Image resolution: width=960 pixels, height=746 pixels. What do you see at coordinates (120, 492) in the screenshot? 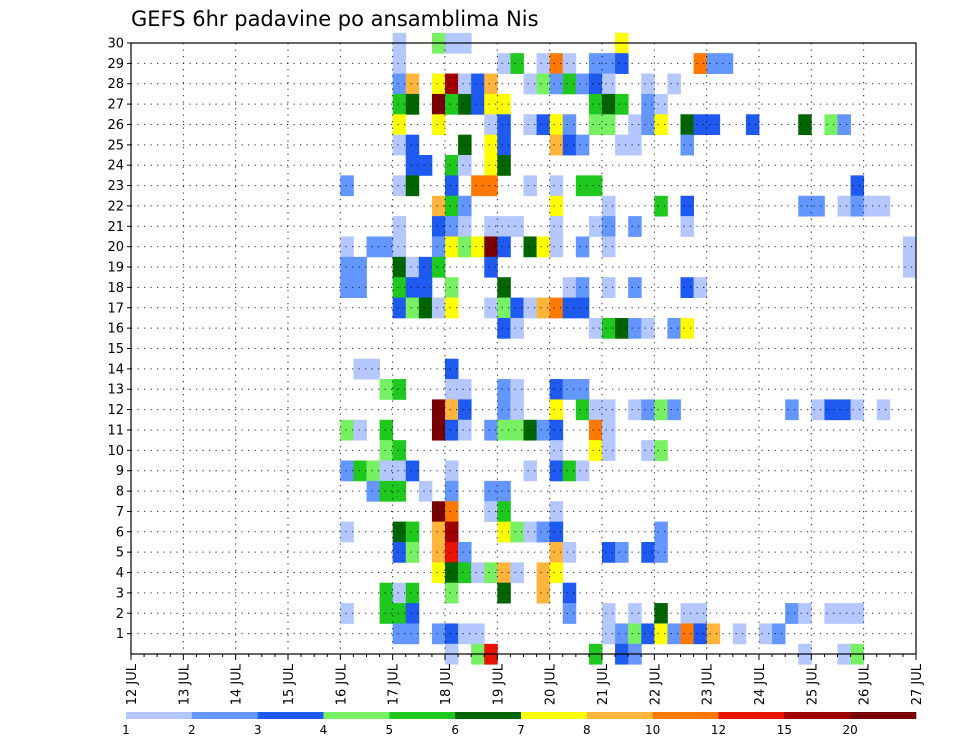
I see `y-tick-label: 8` at bounding box center [120, 492].